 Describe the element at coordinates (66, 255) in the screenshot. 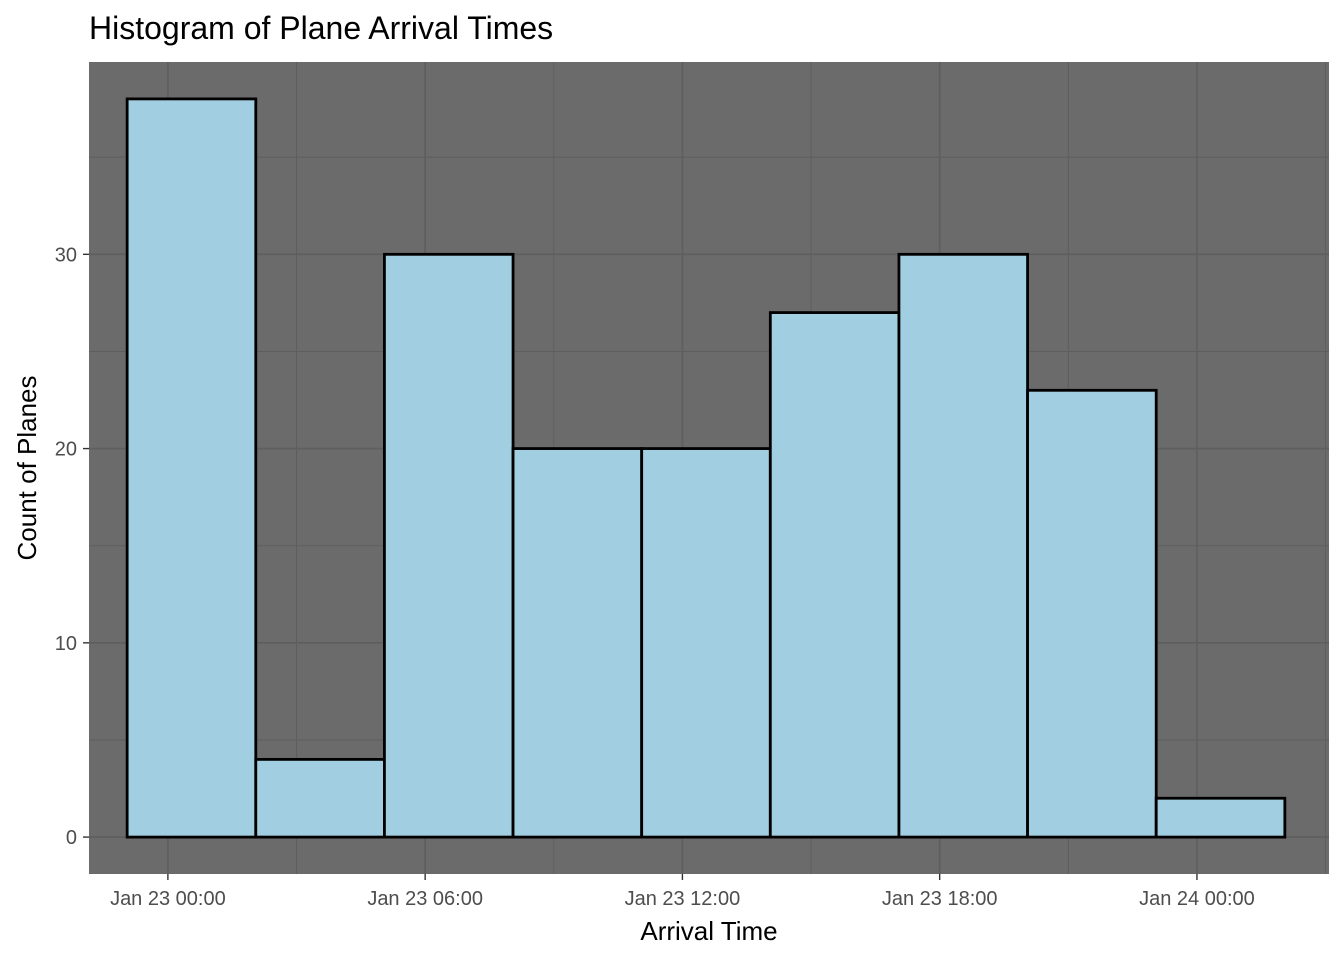

I see `y-tick-label: 30` at that location.